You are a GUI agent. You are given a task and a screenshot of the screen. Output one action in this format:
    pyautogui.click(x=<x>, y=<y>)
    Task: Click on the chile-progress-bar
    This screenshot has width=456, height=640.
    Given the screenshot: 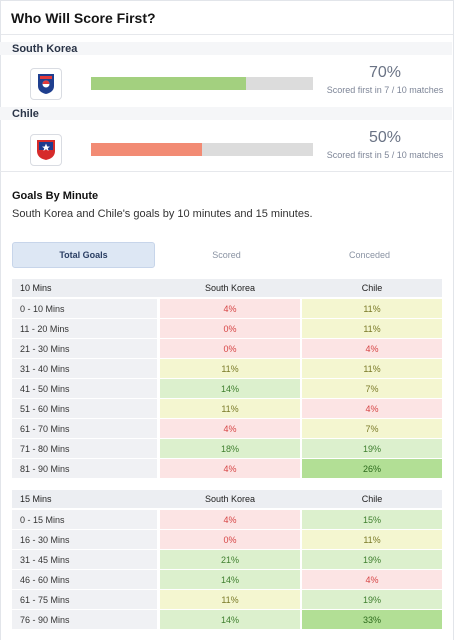 What is the action you would take?
    pyautogui.click(x=202, y=149)
    